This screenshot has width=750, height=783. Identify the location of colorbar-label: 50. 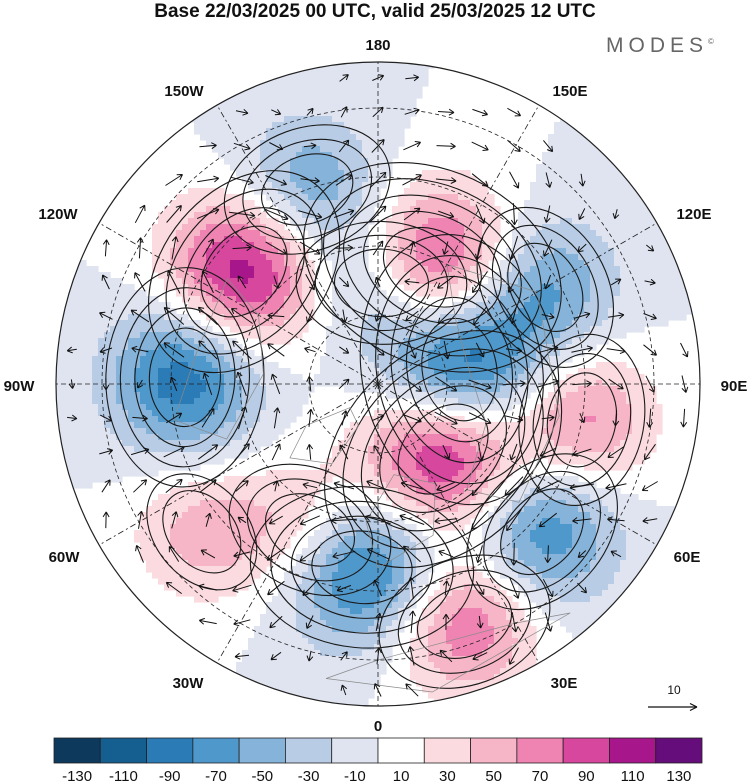
(493, 775).